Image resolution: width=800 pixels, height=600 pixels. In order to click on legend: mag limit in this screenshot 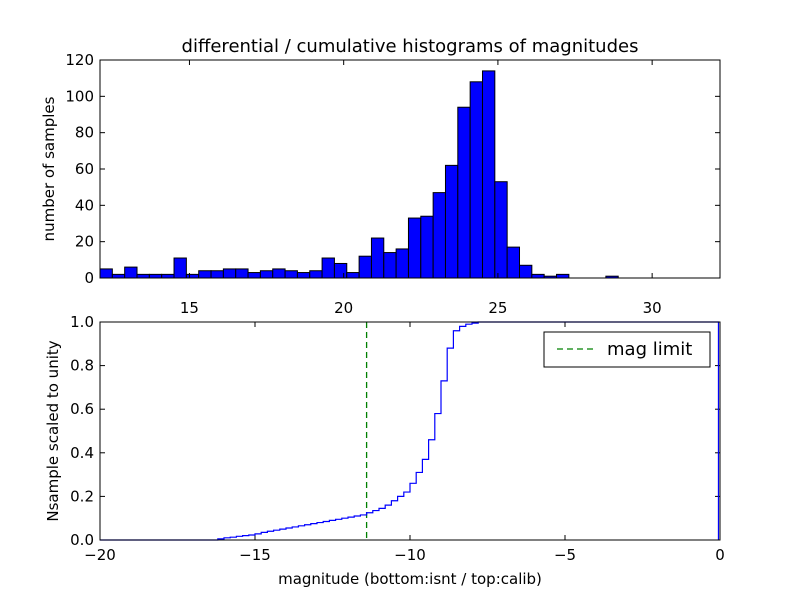, I will do `click(627, 349)`.